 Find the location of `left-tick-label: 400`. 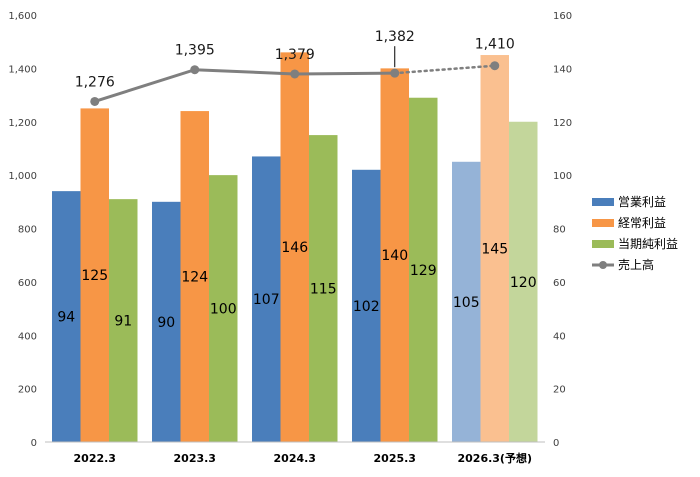

left-tick-label: 400 is located at coordinates (27, 336).